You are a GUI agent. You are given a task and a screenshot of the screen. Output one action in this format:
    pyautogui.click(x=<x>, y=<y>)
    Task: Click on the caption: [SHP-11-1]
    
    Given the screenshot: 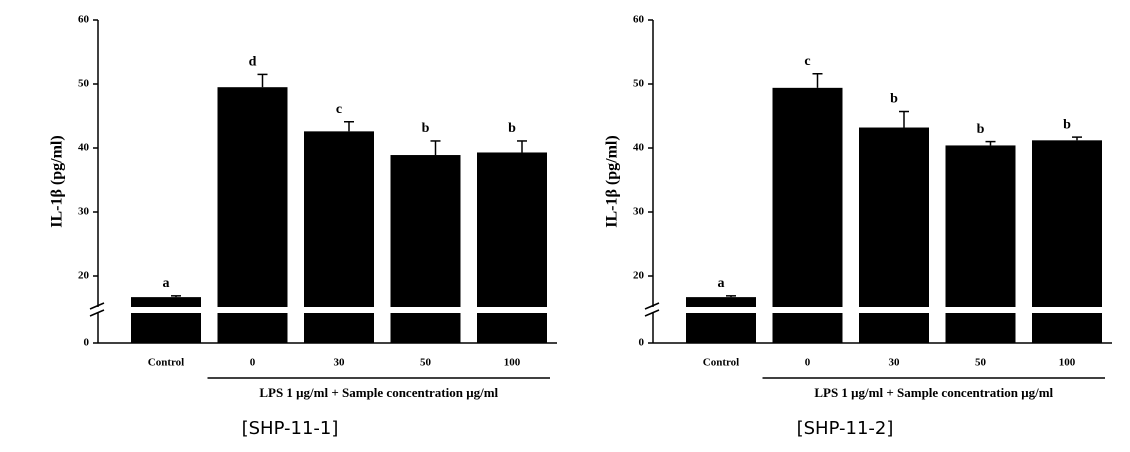 What is the action you would take?
    pyautogui.click(x=290, y=428)
    